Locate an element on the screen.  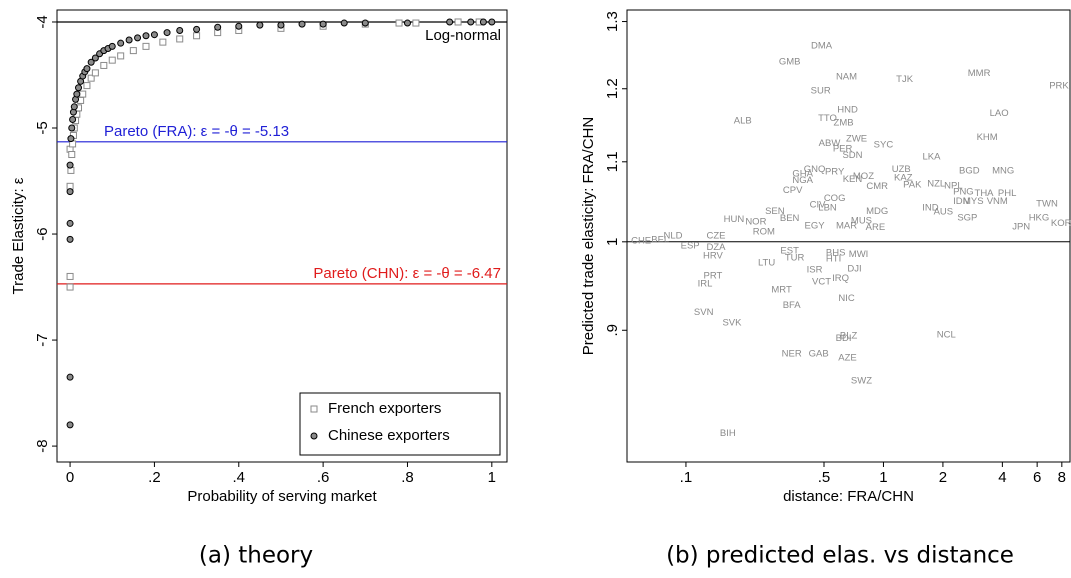
legend-marker is located at coordinates (314, 436).